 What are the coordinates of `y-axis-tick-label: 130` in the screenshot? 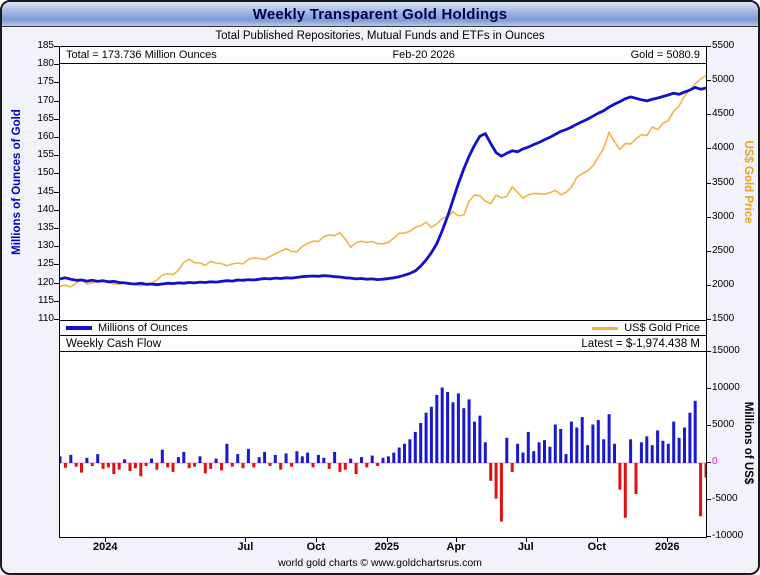 It's located at (45, 246).